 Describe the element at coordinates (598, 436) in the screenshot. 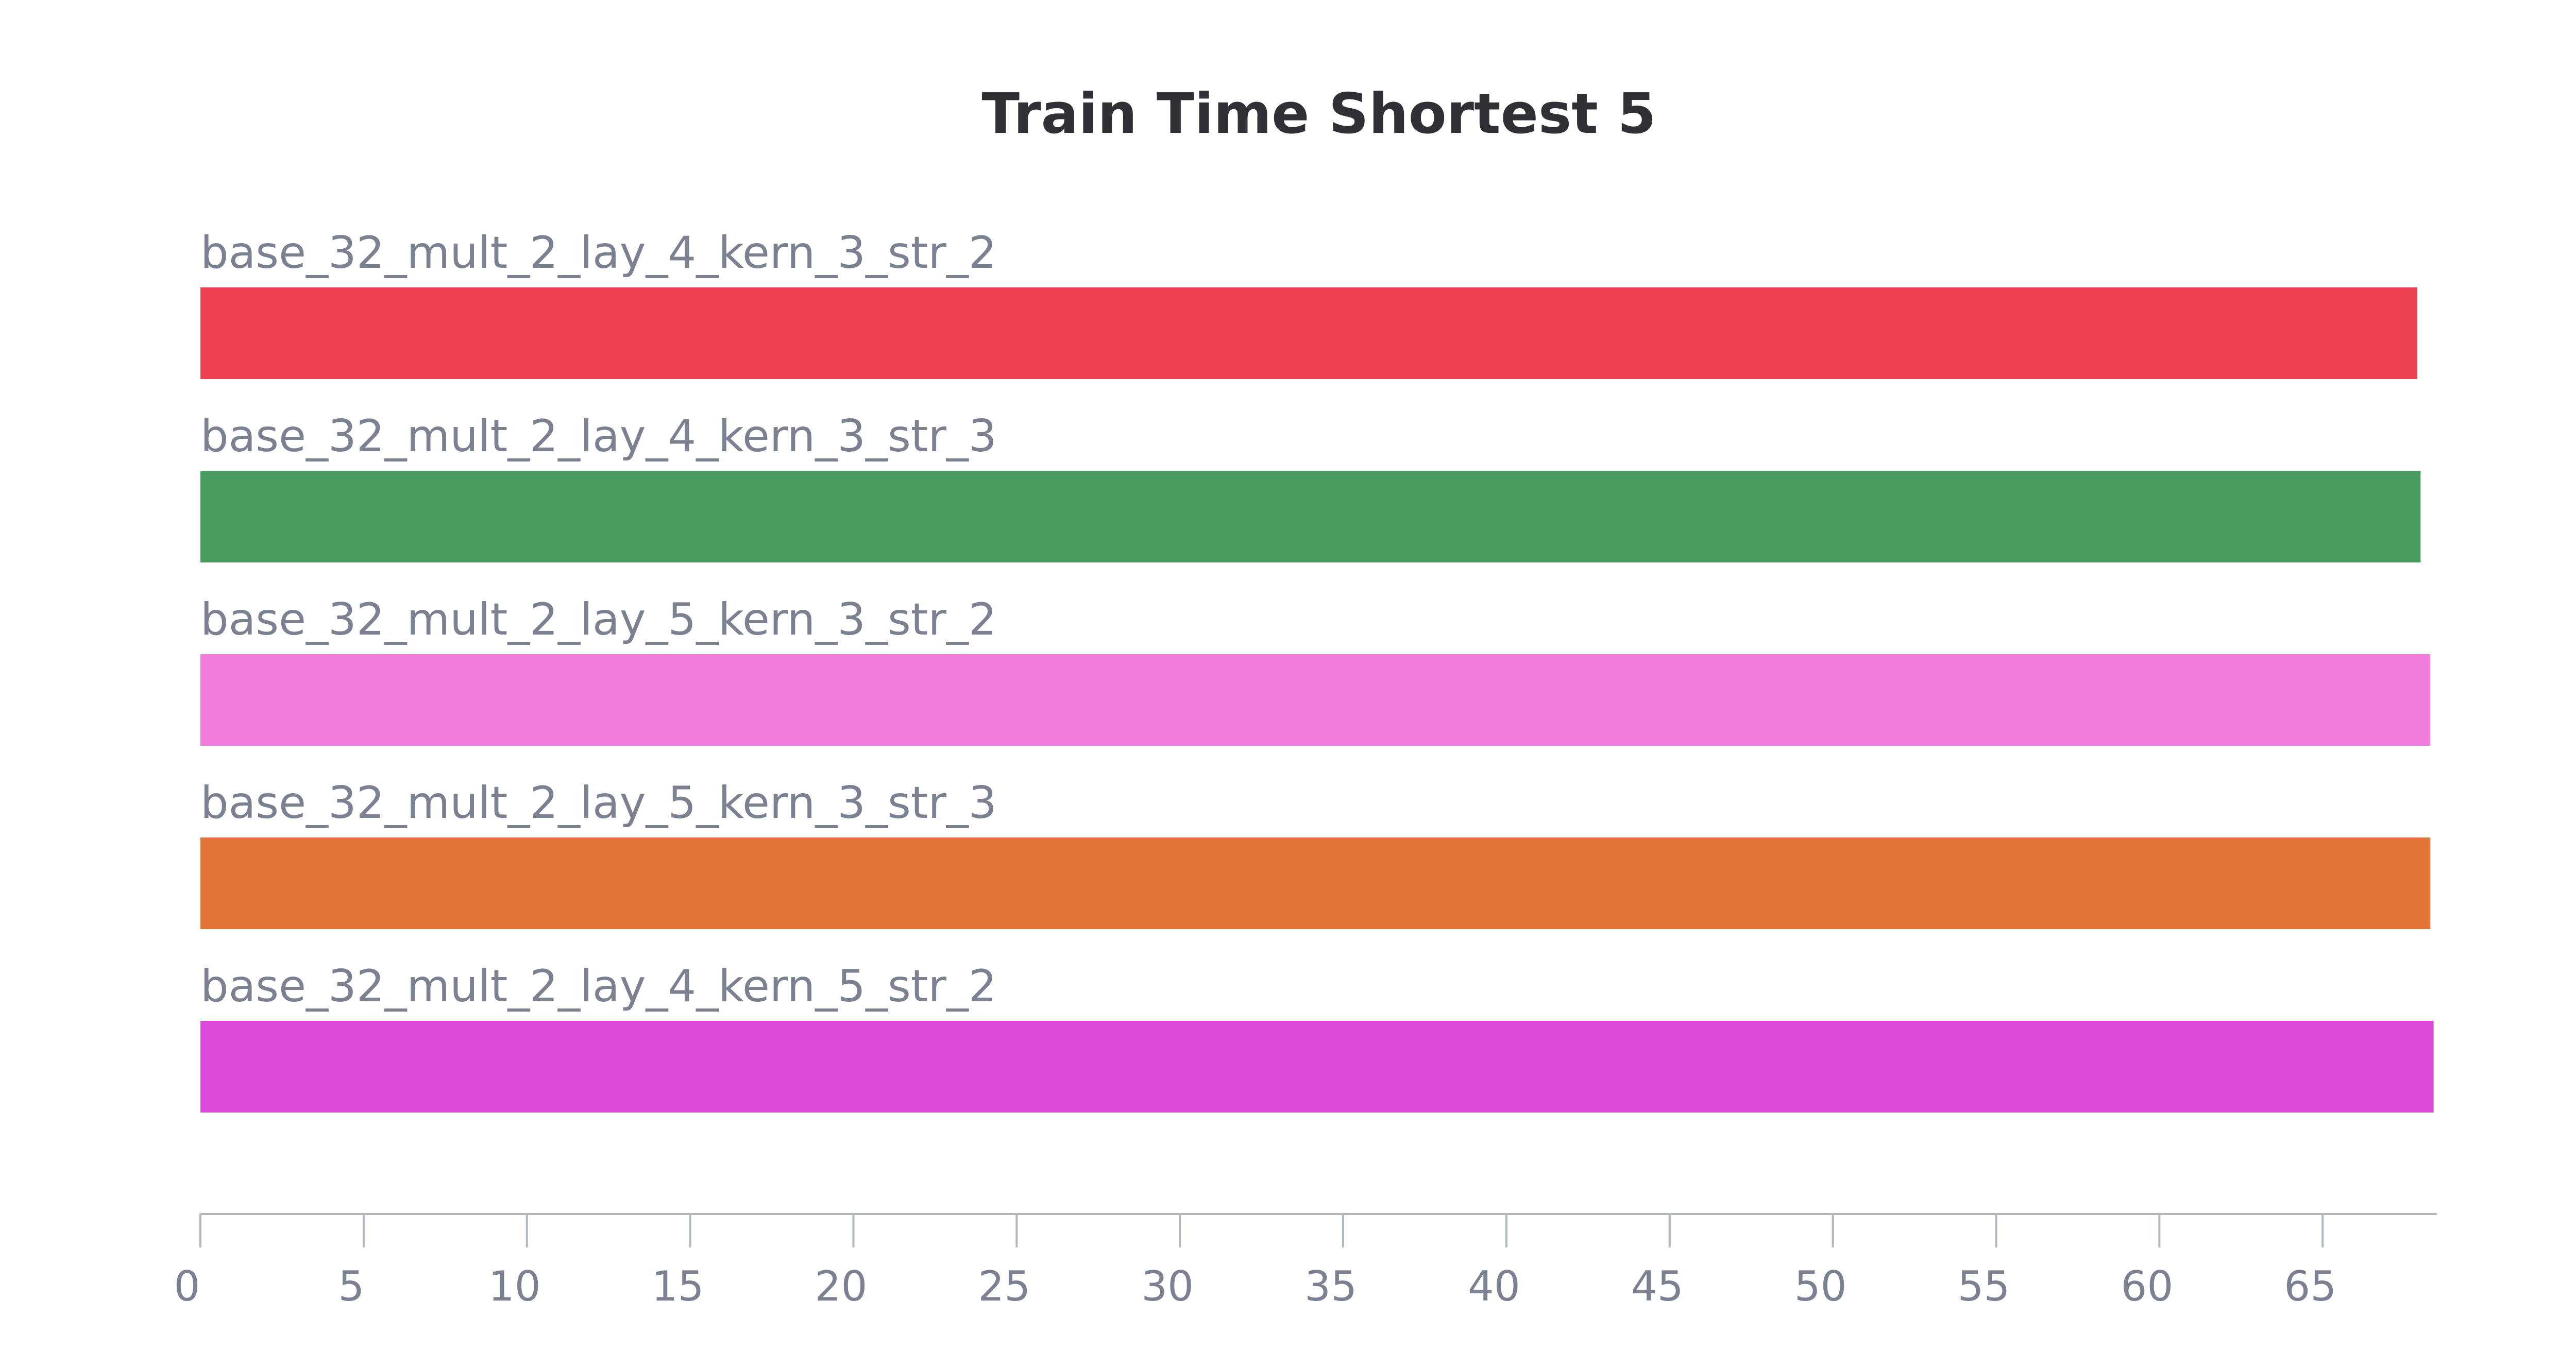

I see `bar-label: base_32_mult_2_lay_4_kern_3_str_3` at that location.